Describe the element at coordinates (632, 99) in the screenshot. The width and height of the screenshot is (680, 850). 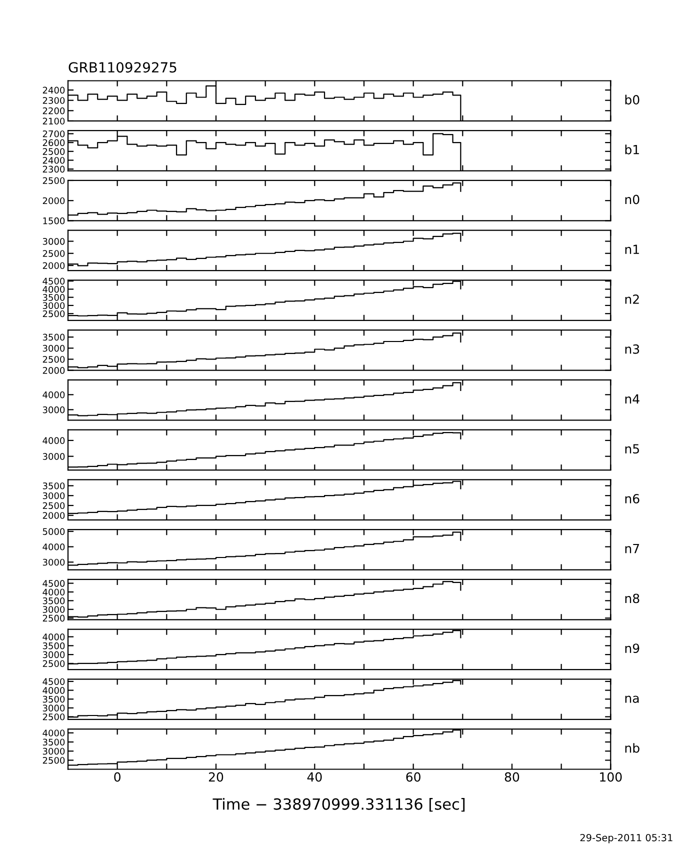
I see `y2-axis-title: b0` at that location.